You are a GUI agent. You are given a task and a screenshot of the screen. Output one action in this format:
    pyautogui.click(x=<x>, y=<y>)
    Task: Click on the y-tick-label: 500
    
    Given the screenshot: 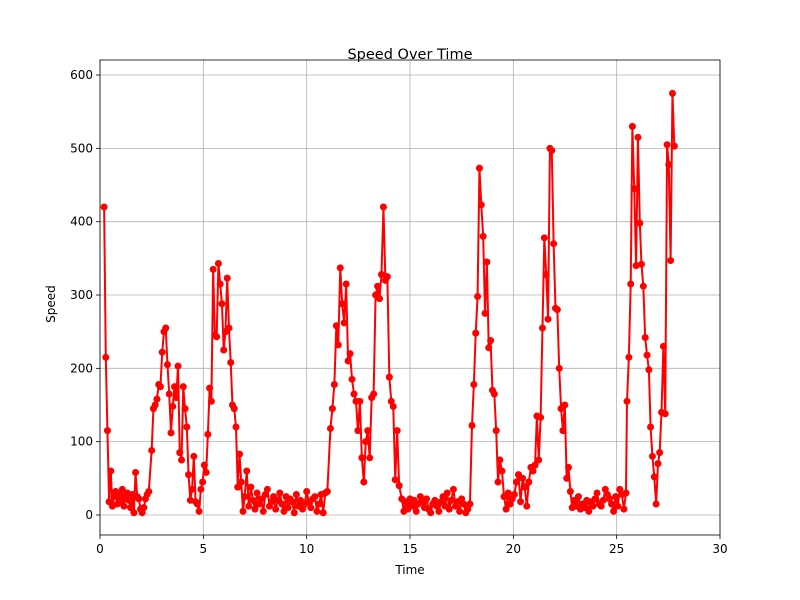 What is the action you would take?
    pyautogui.click(x=81, y=148)
    